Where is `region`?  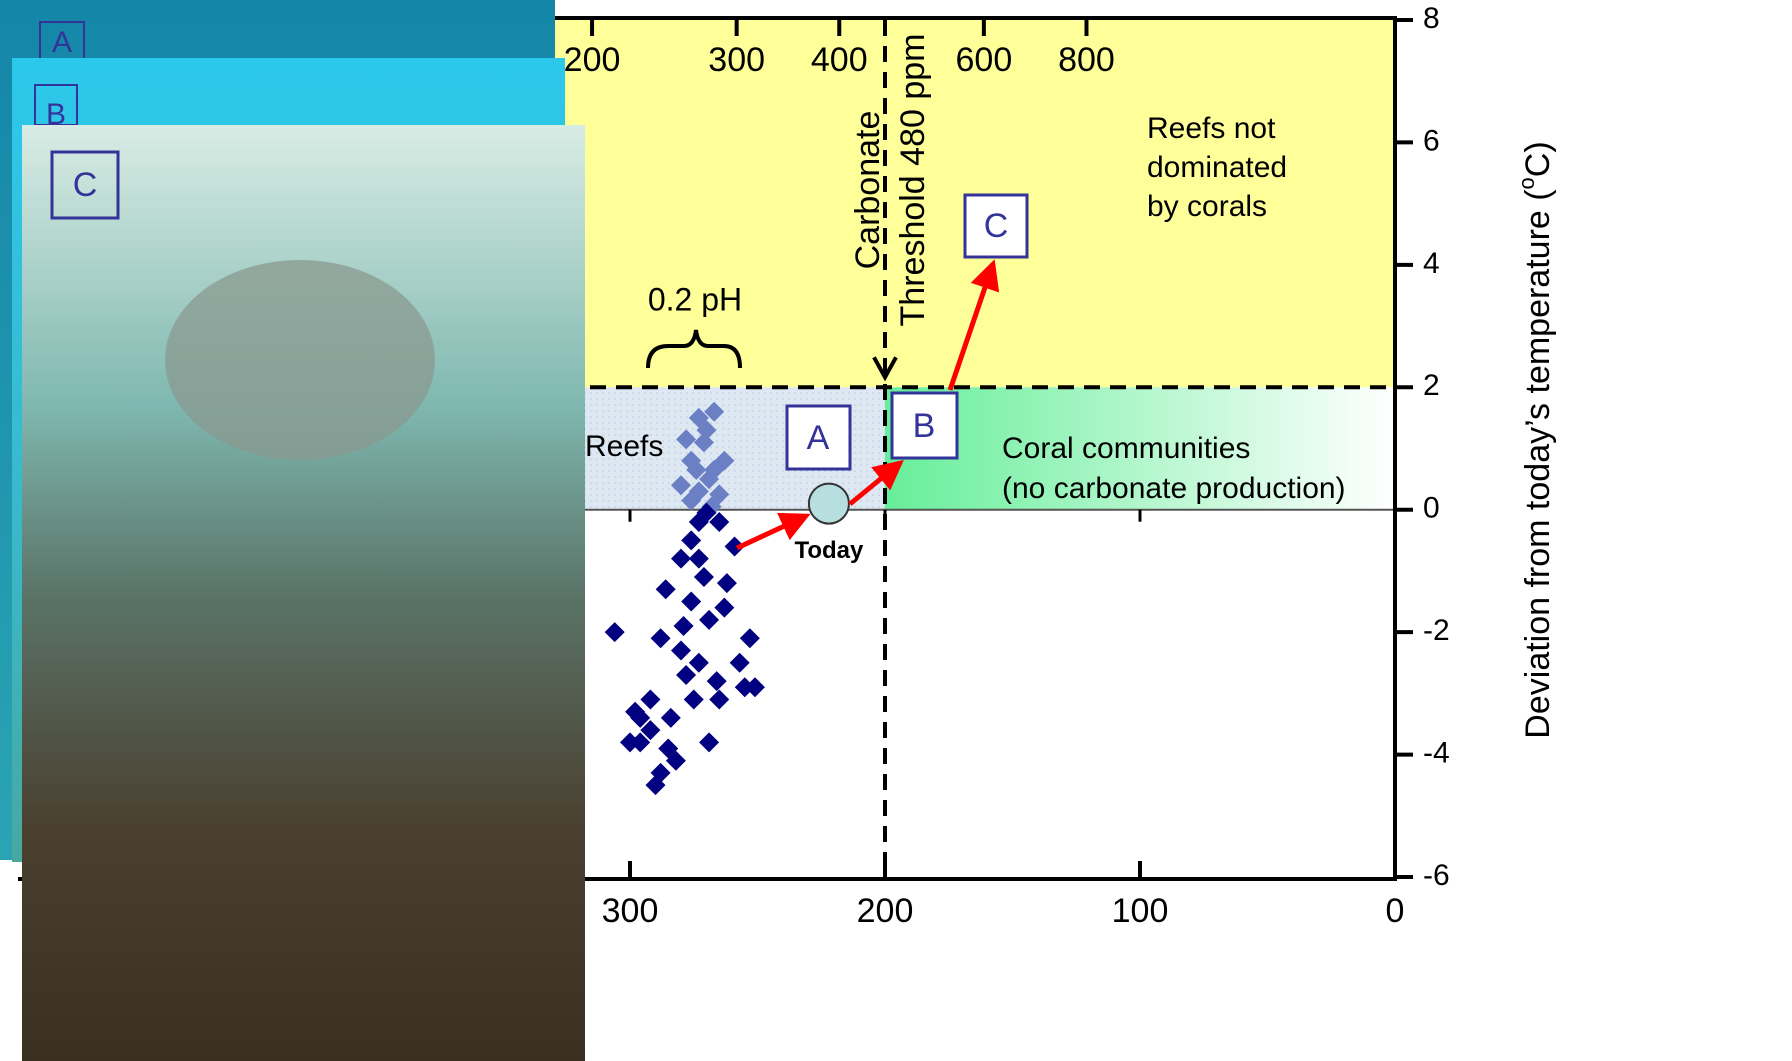
region is located at coordinates (1140, 448).